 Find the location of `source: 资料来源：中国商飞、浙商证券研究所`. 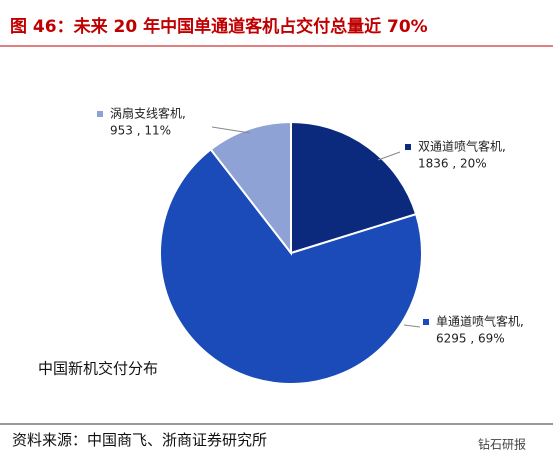

source: 资料来源：中国商飞、浙商证券研究所 is located at coordinates (139, 440).